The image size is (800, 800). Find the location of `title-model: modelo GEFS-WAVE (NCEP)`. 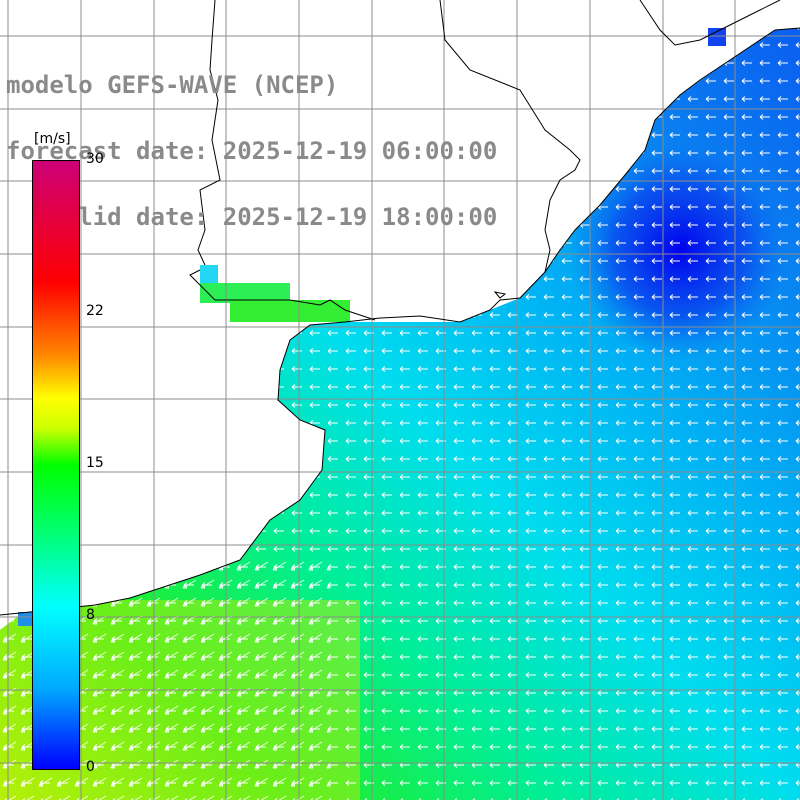

title-model: modelo GEFS-WAVE (NCEP) is located at coordinates (172, 85).